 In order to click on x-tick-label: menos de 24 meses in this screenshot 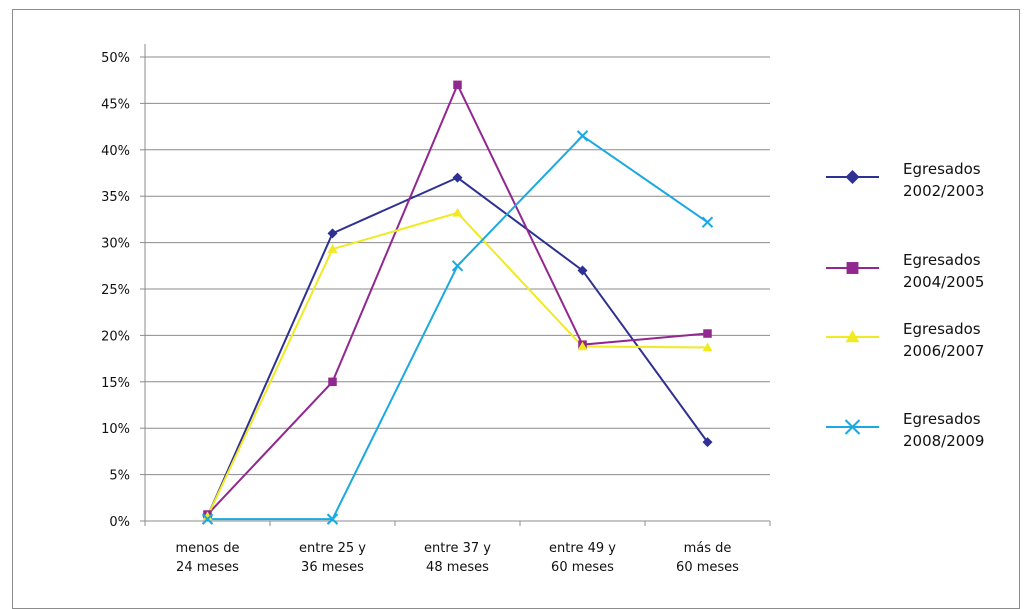, I will do `click(207, 558)`.